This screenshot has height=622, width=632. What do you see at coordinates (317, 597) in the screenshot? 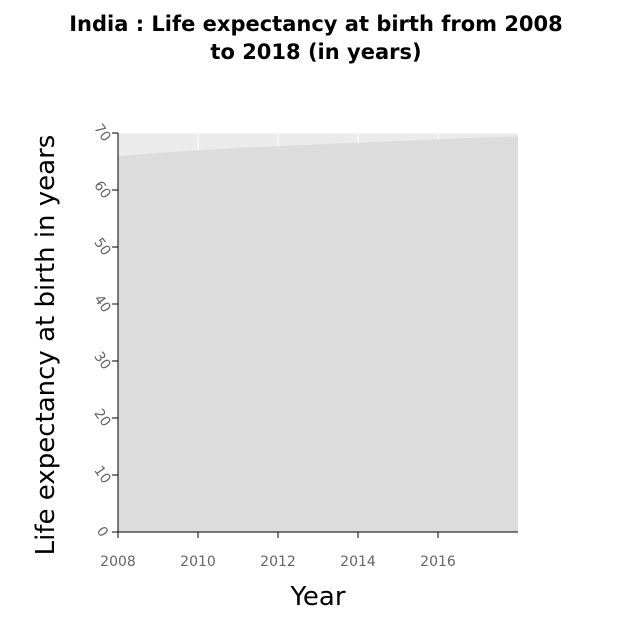
I see `x-axis-label: Year` at bounding box center [317, 597].